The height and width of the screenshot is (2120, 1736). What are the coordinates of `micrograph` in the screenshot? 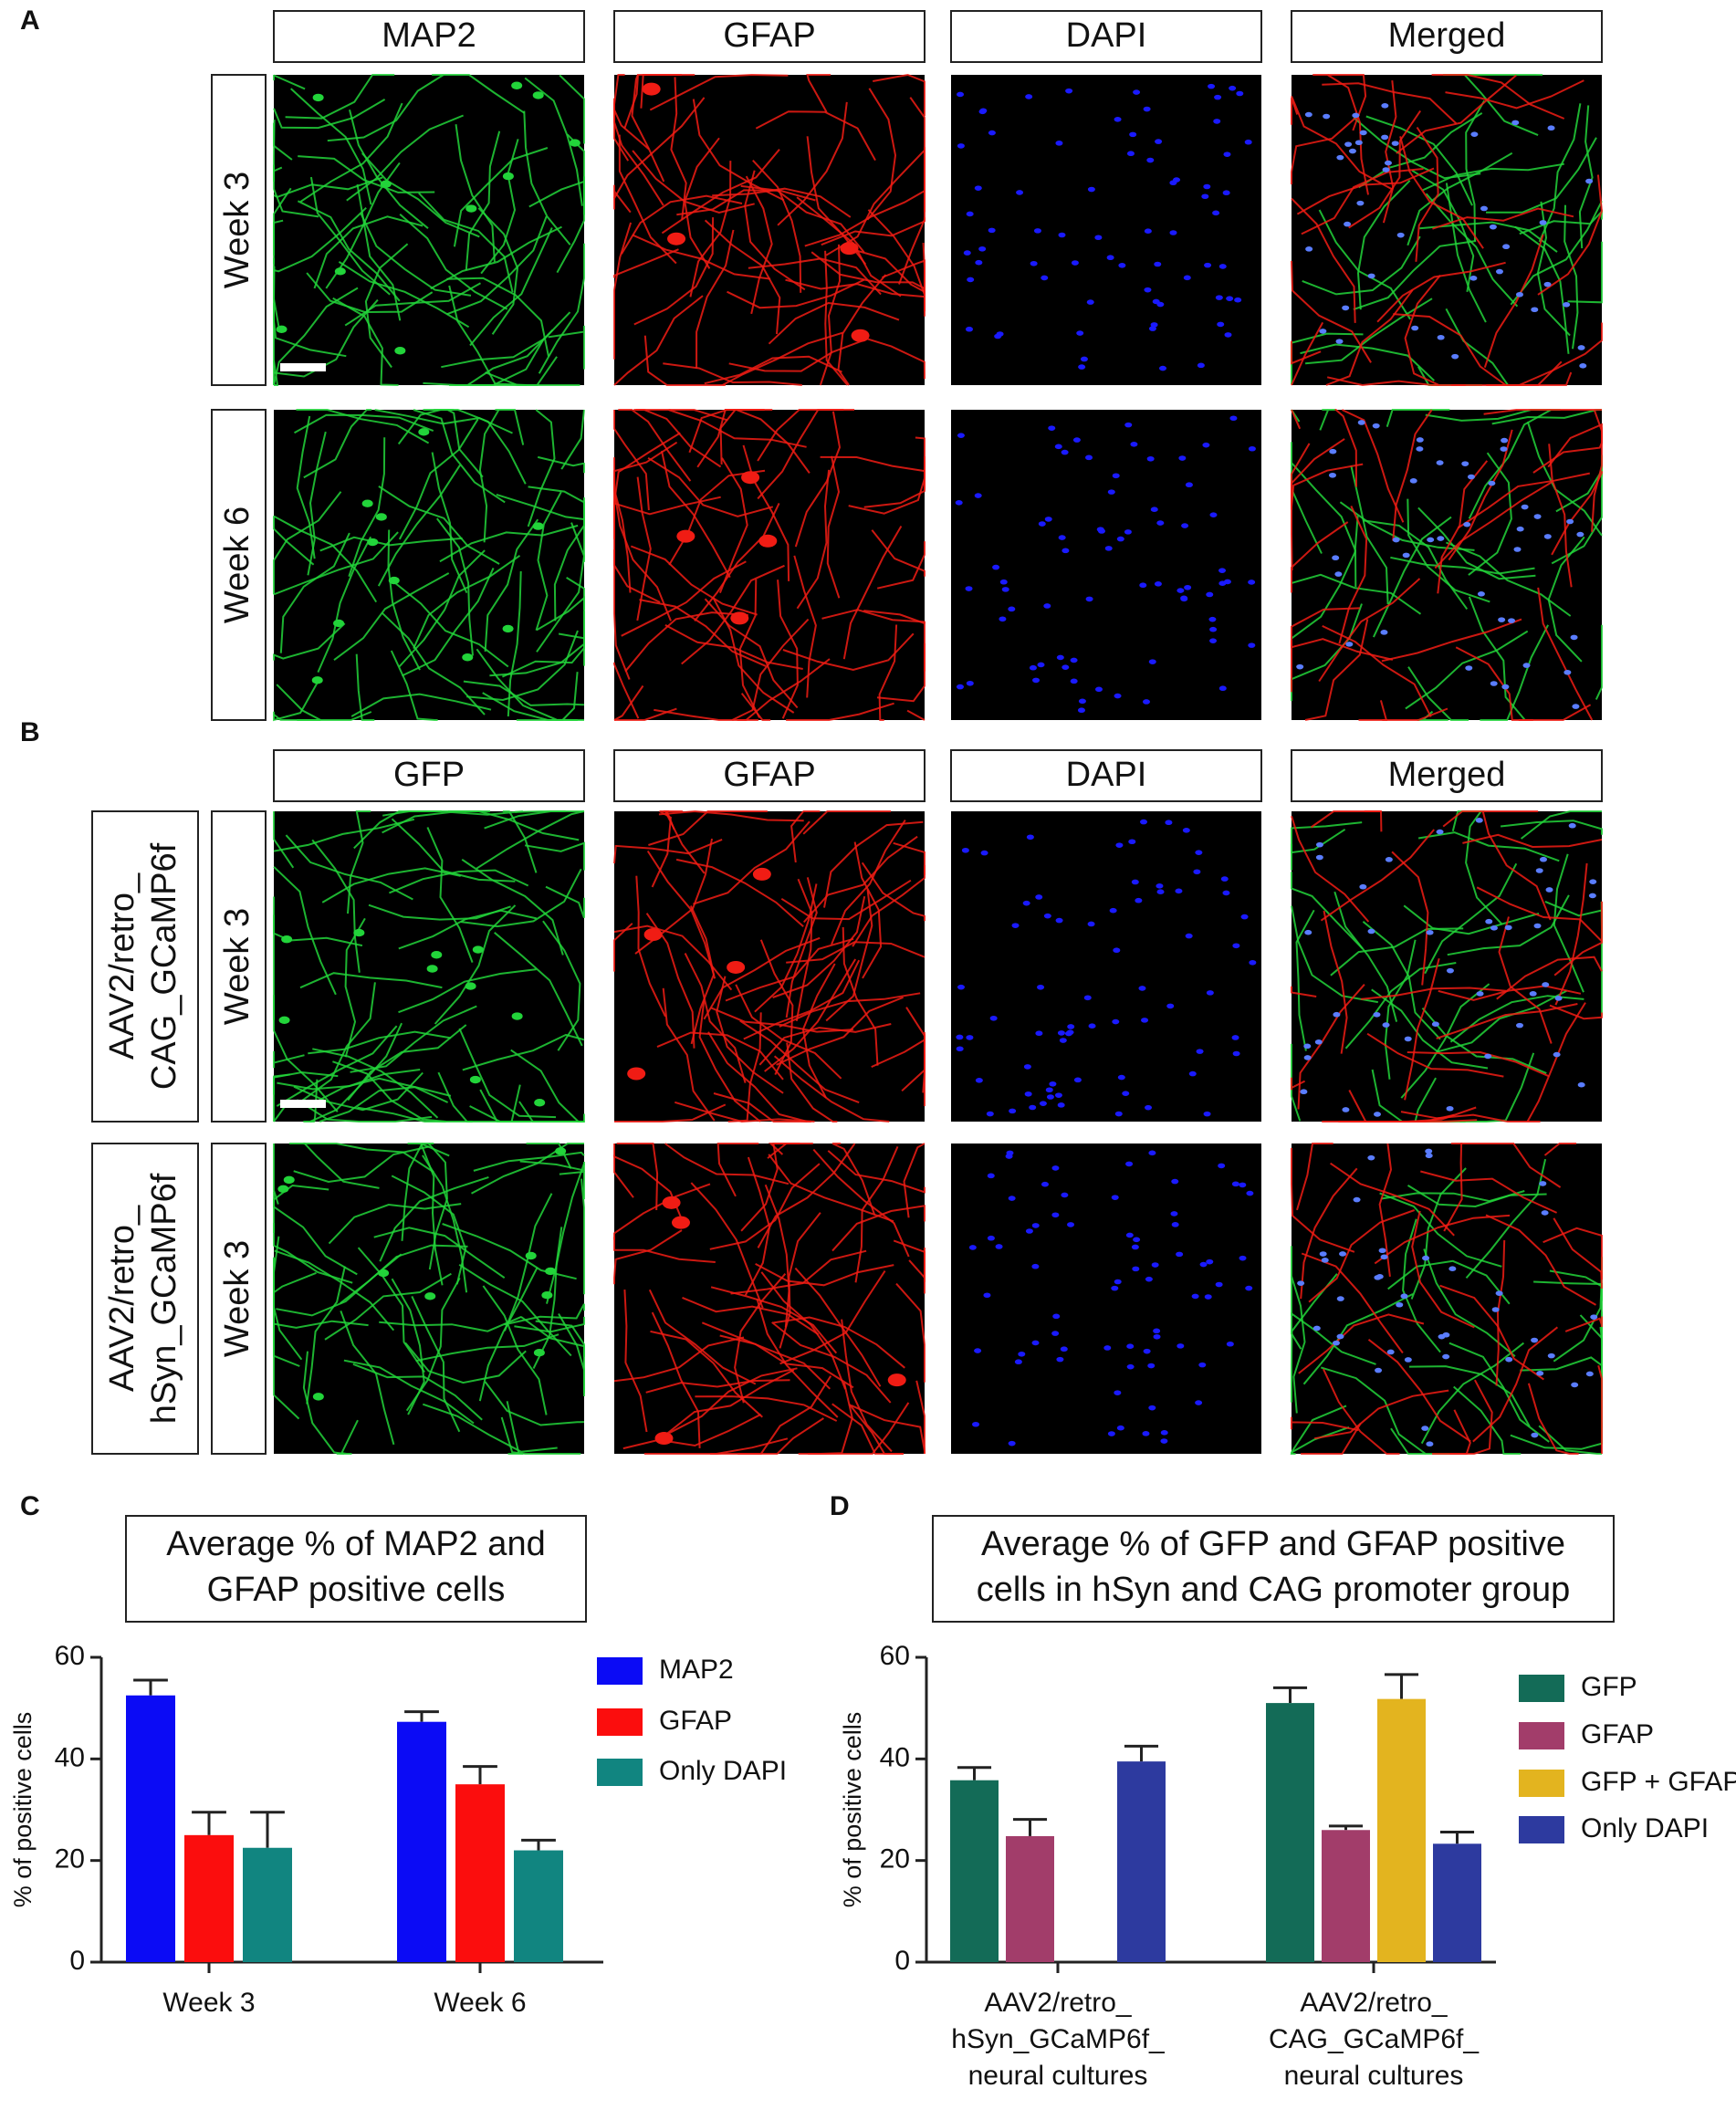 It's located at (769, 565).